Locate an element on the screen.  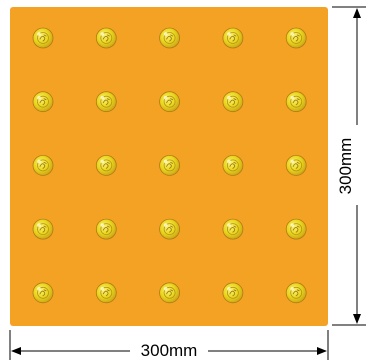
height-arrow-bottom is located at coordinates (357, 319).